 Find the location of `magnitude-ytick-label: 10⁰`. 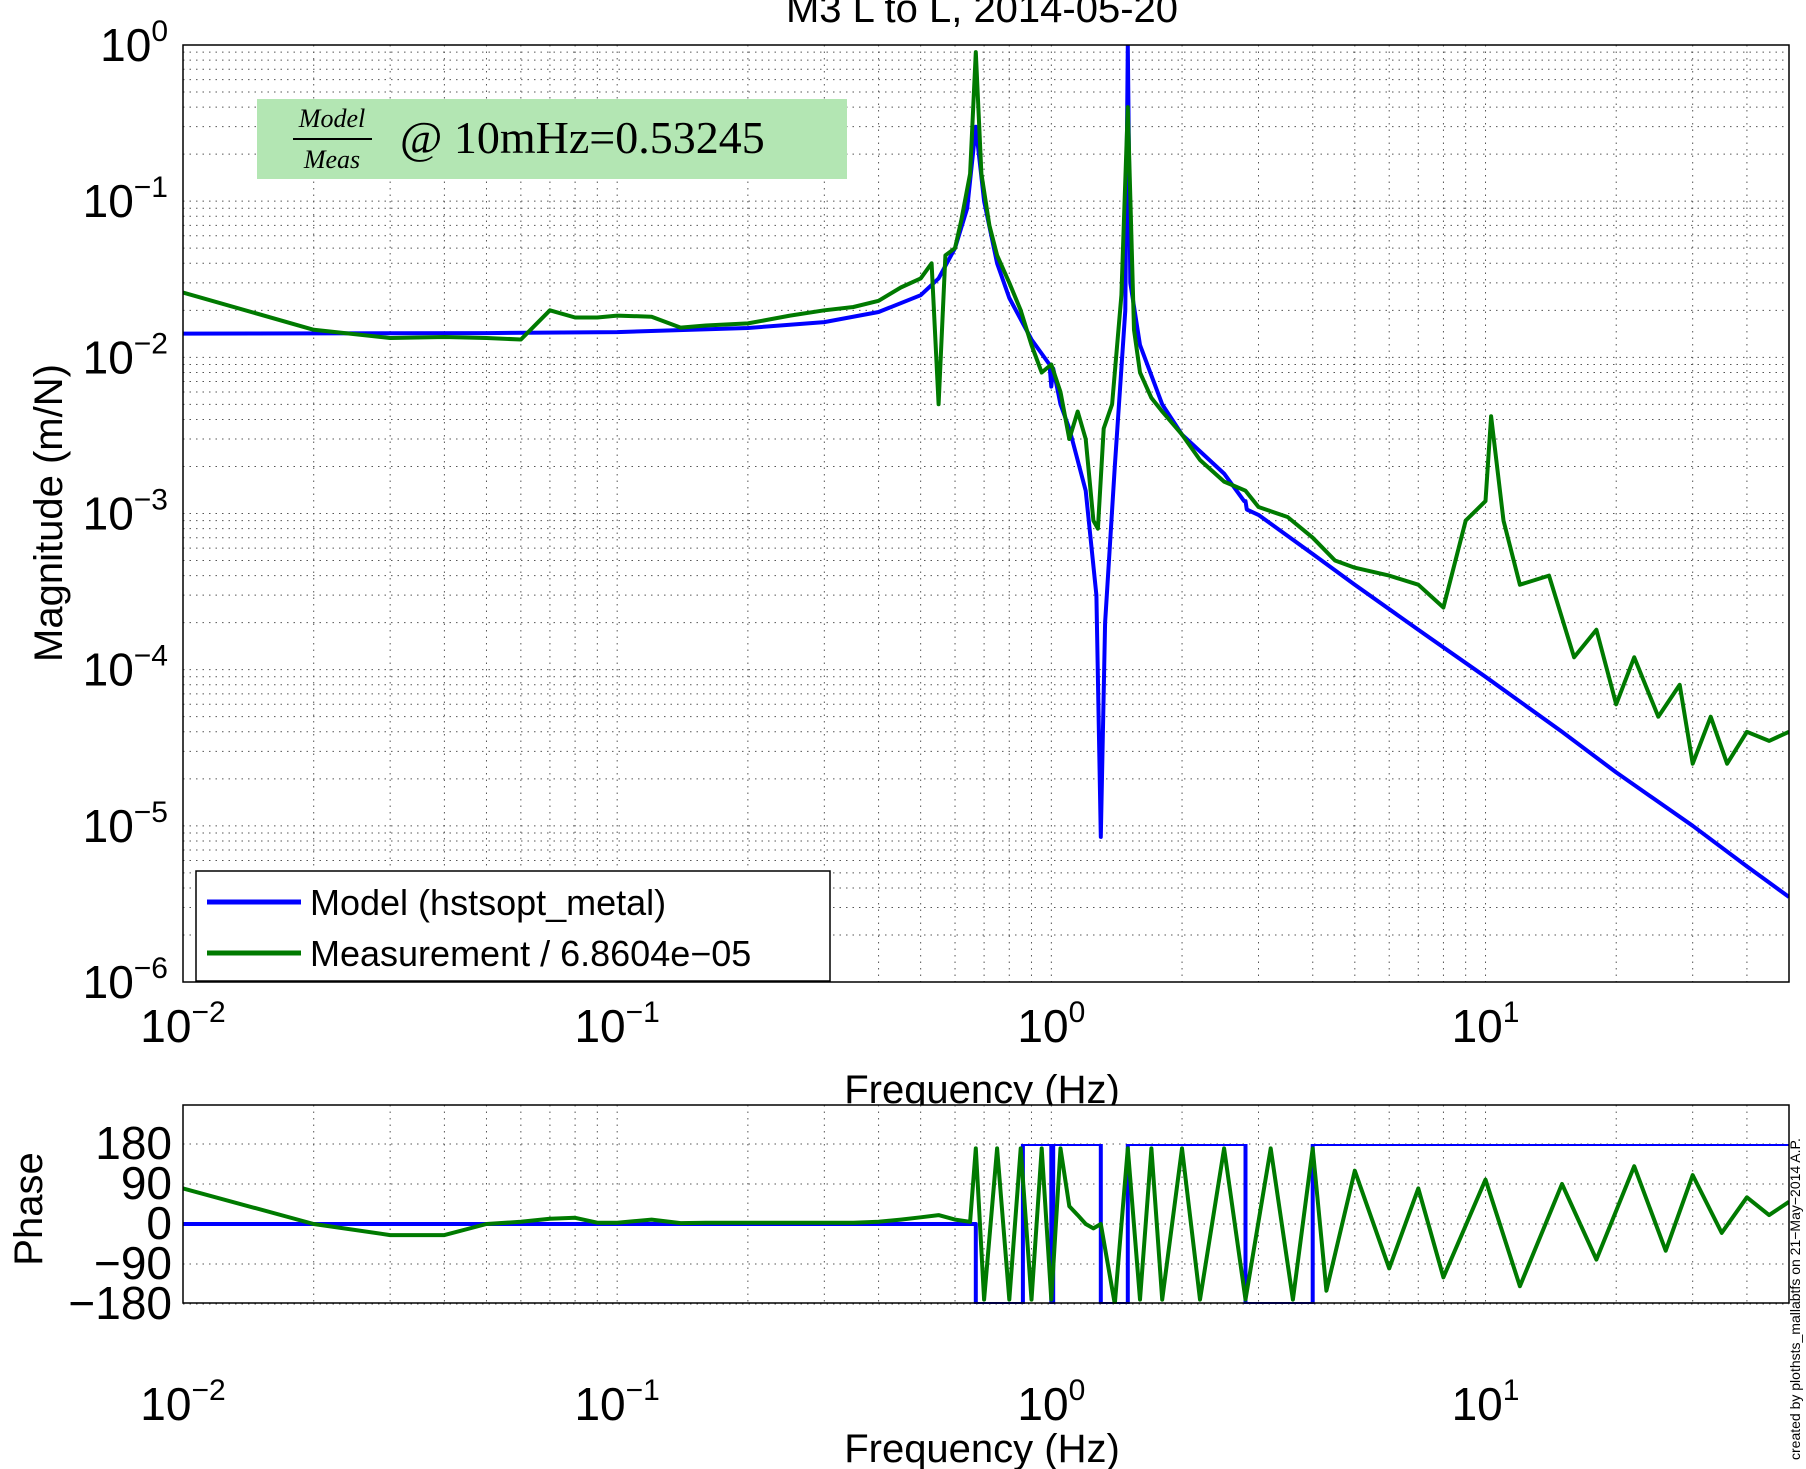

magnitude-ytick-label: 10⁰ is located at coordinates (134, 43).